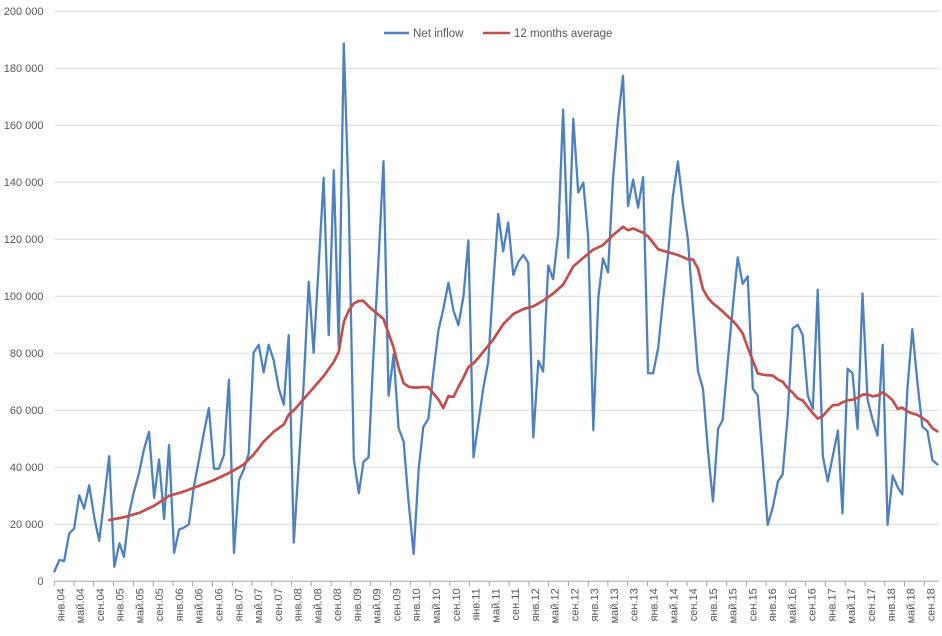  Describe the element at coordinates (477, 604) in the screenshot. I see `svg-text: янв.11` at that location.